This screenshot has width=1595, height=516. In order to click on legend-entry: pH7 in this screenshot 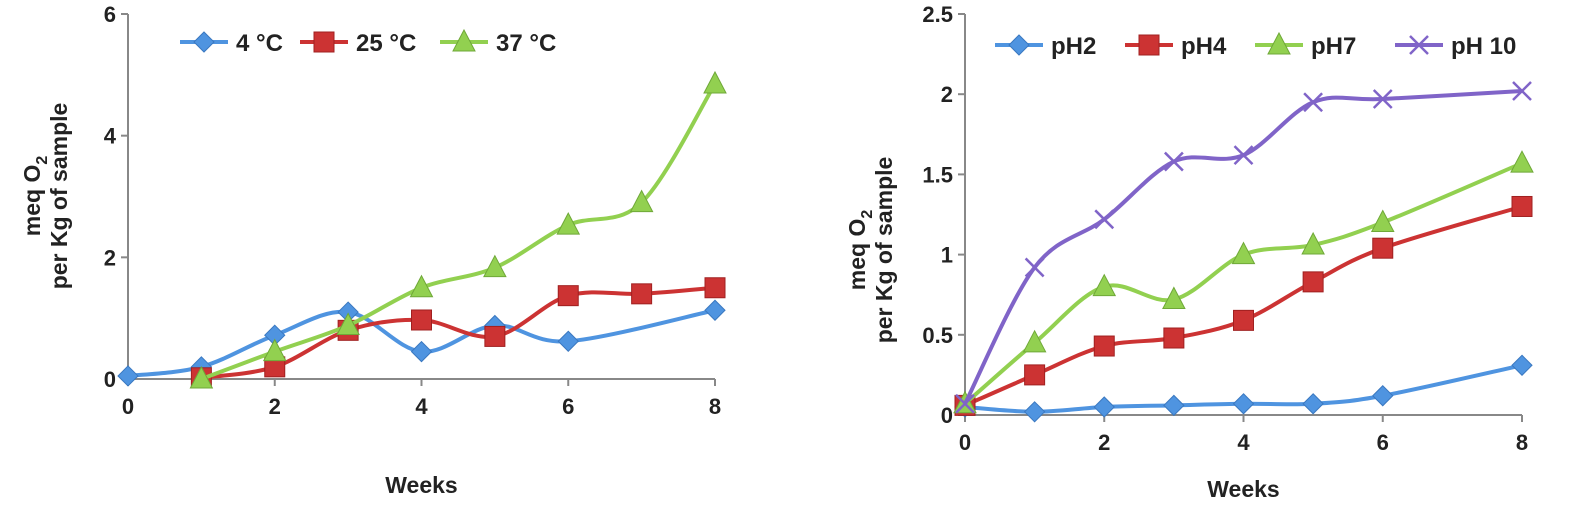, I will do `click(1305, 45)`.